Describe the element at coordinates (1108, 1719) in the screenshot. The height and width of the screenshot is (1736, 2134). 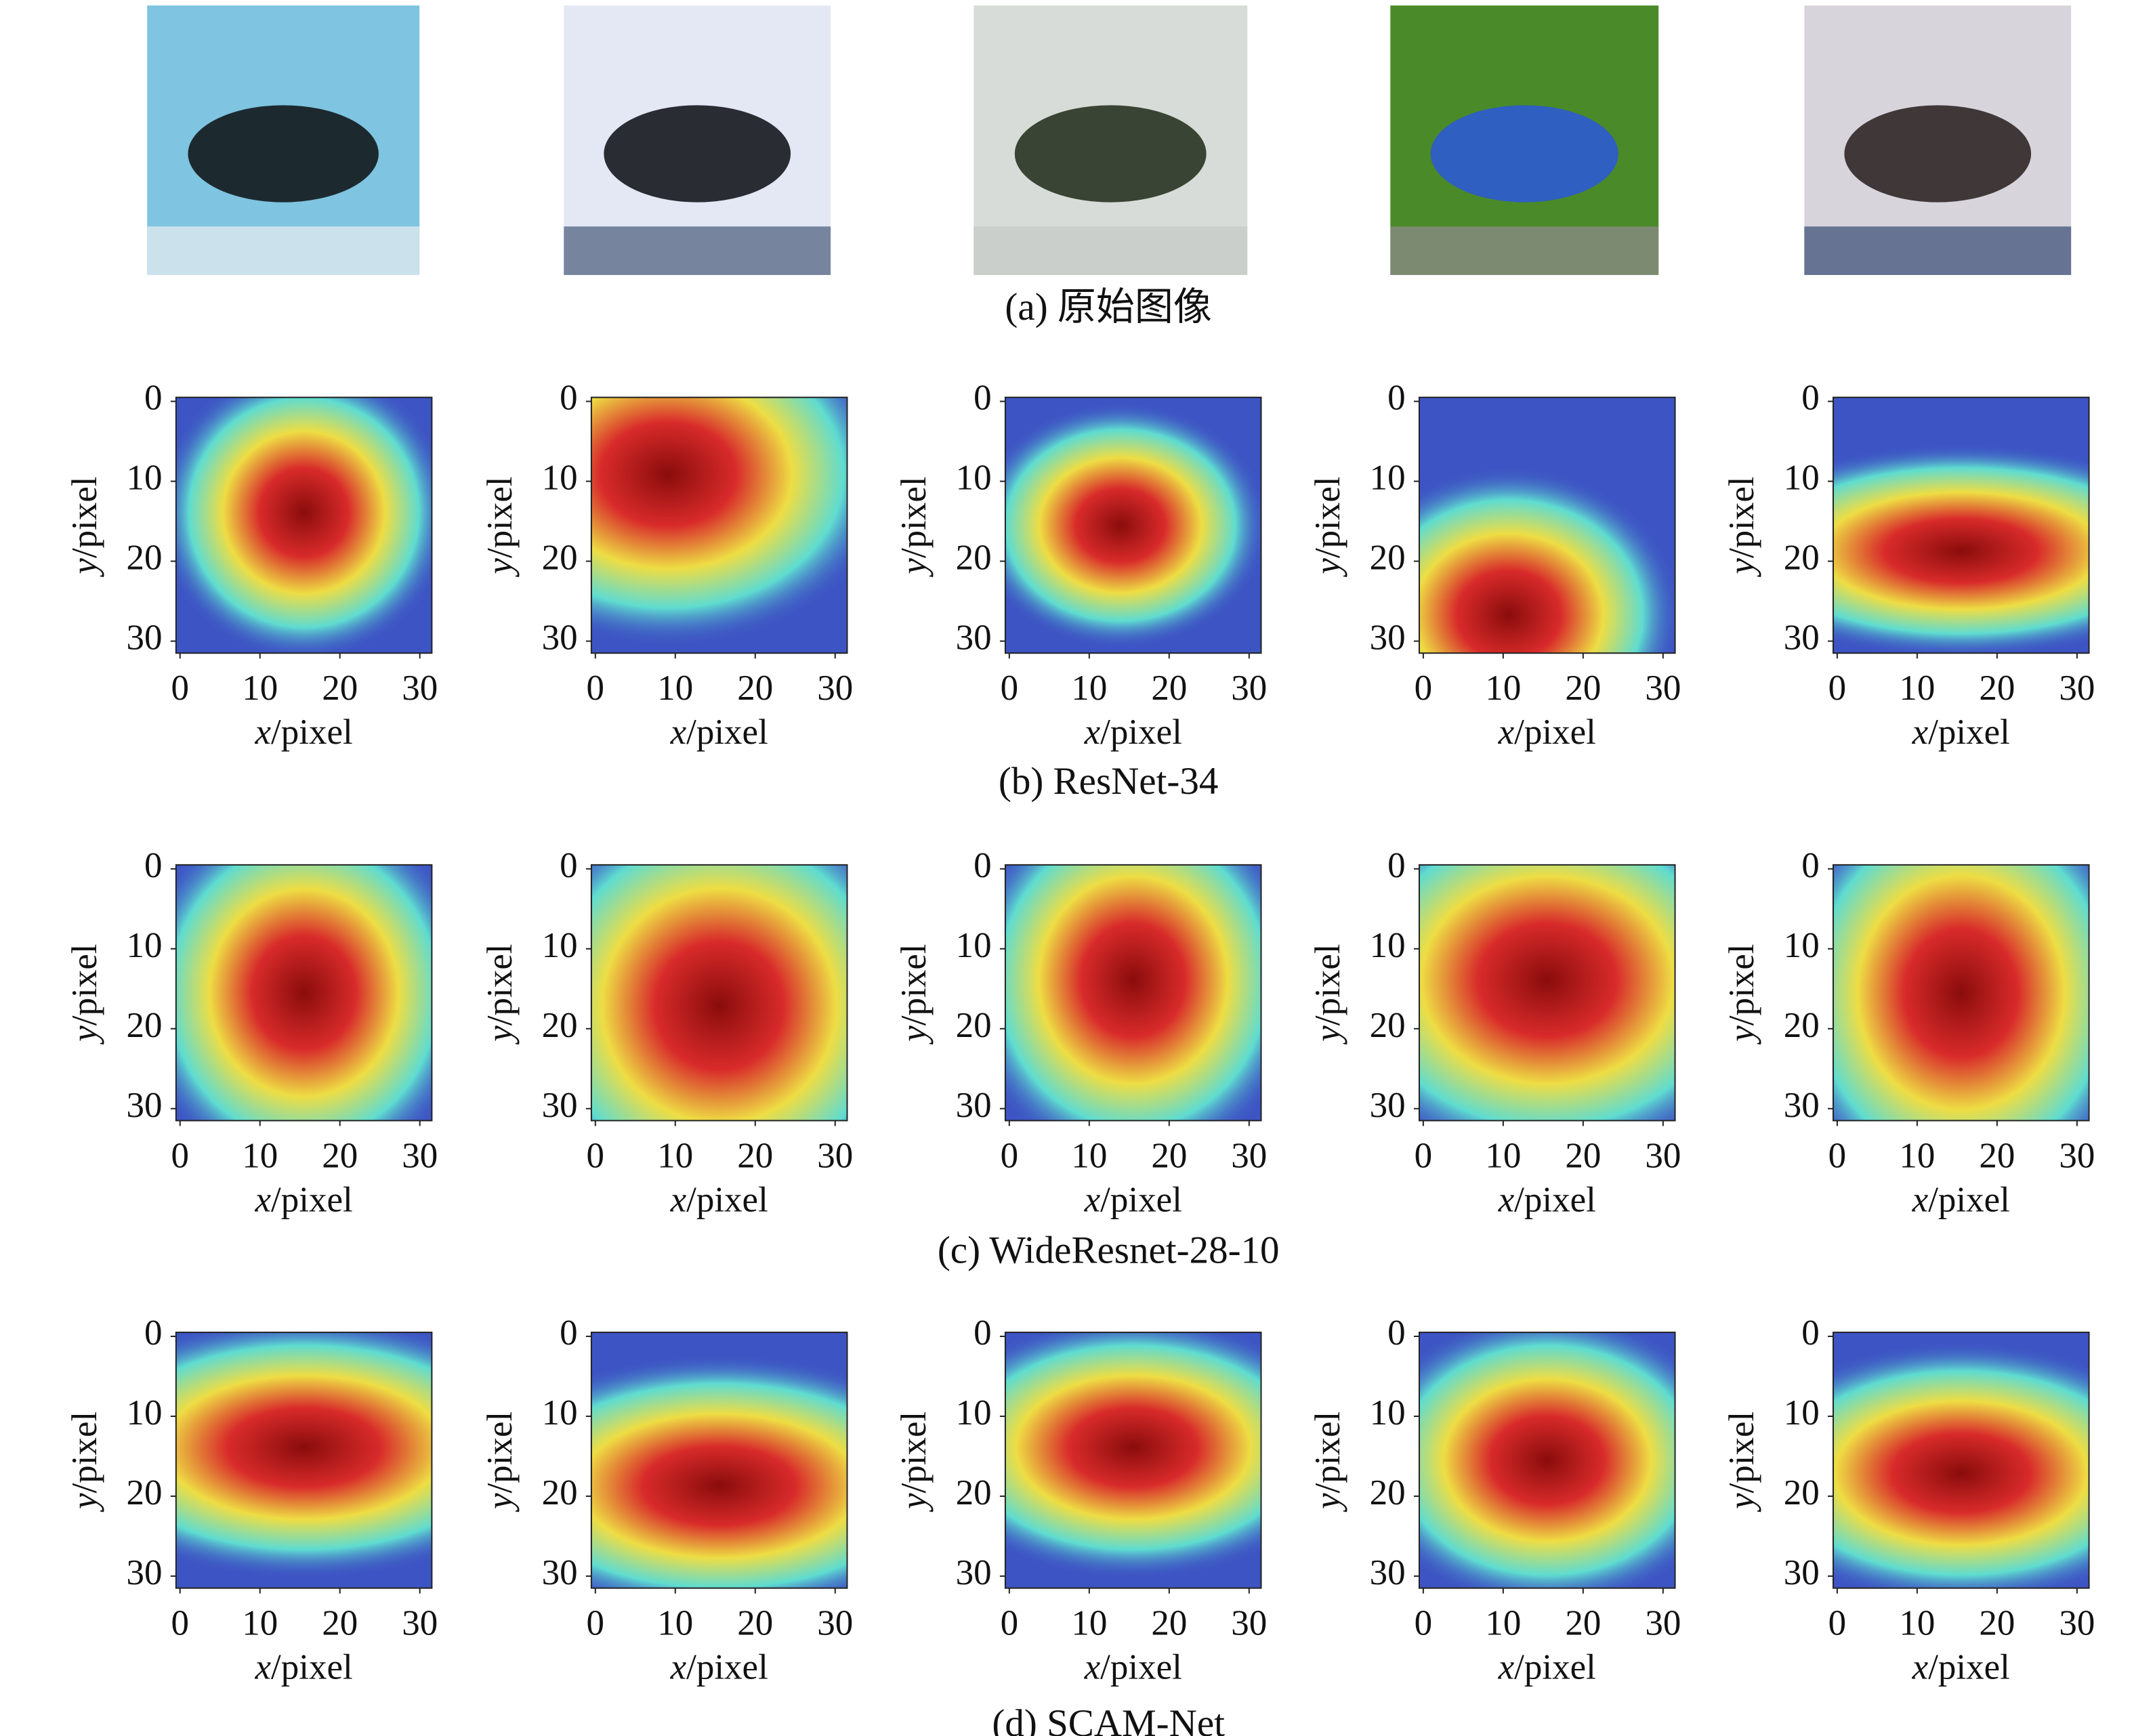
I see `caption: (d) SCAM-Net` at that location.